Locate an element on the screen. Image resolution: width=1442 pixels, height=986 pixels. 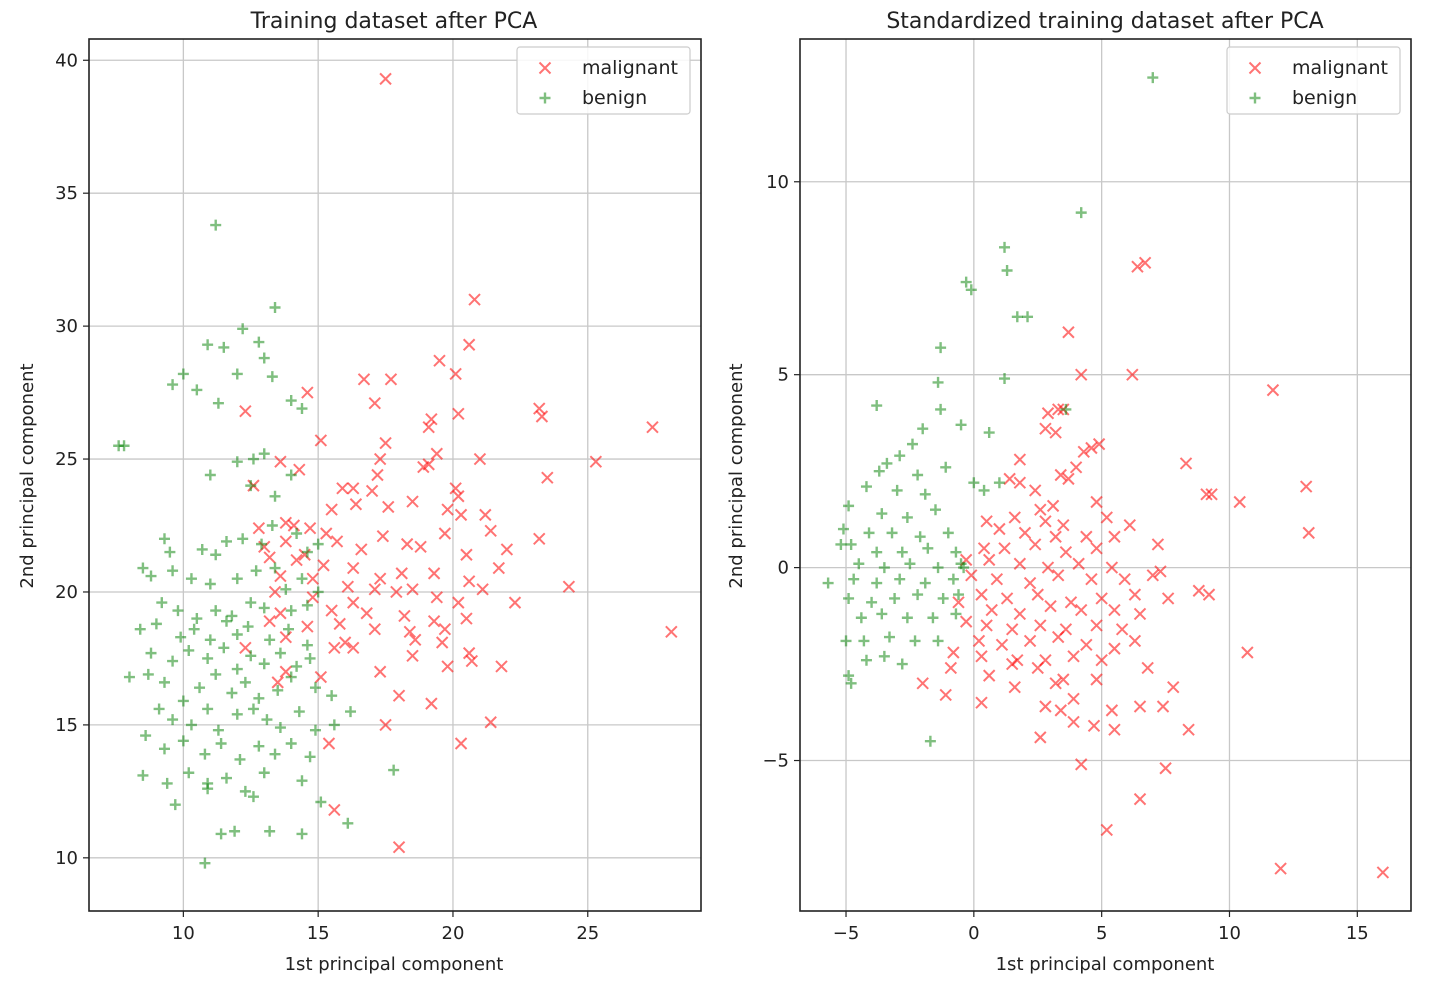
right-legend-benign-symbol is located at coordinates (1255, 98).